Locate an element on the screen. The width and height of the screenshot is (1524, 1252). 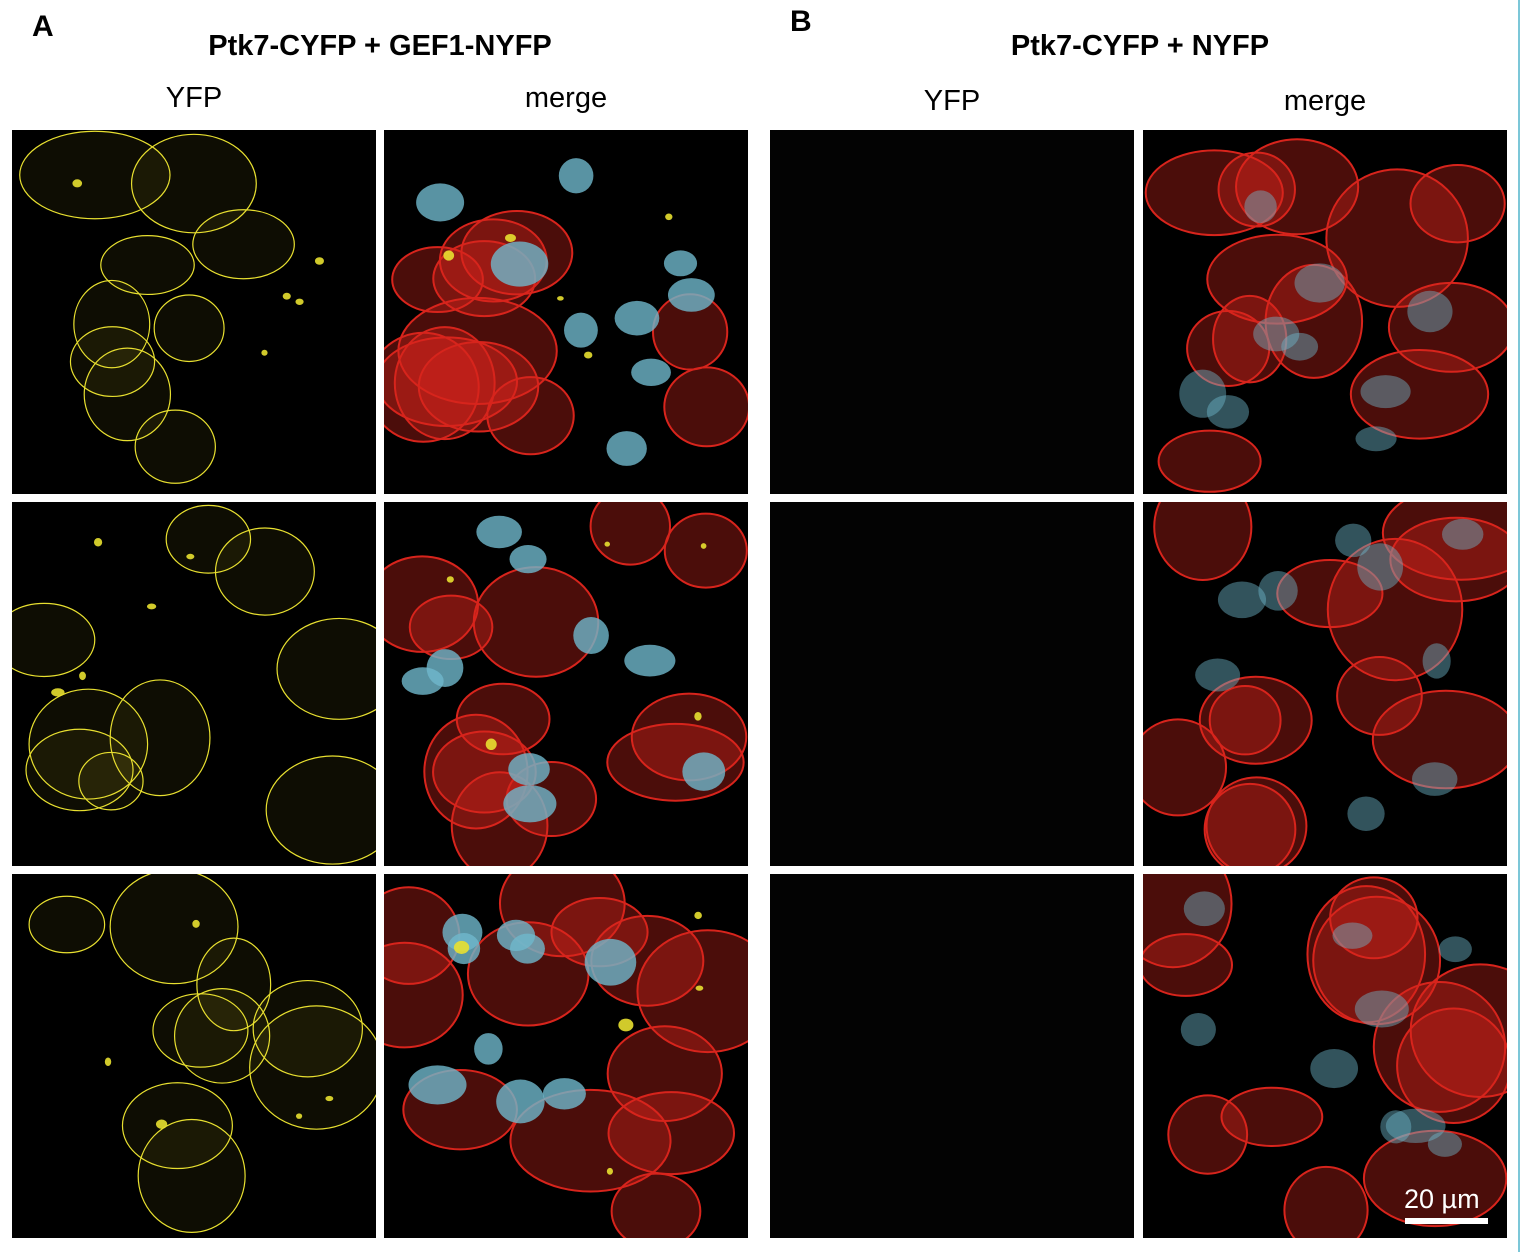
panel-b-yfp-header: YFP is located at coordinates (952, 101).